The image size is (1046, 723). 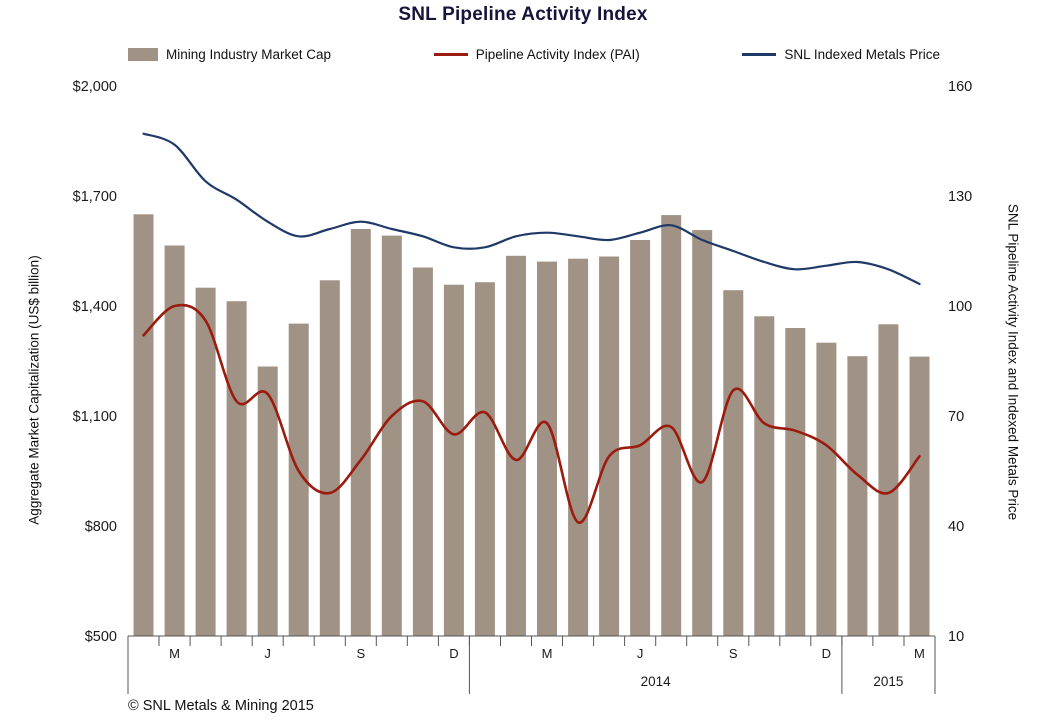 What do you see at coordinates (960, 307) in the screenshot?
I see `y-tick-label-right: 100` at bounding box center [960, 307].